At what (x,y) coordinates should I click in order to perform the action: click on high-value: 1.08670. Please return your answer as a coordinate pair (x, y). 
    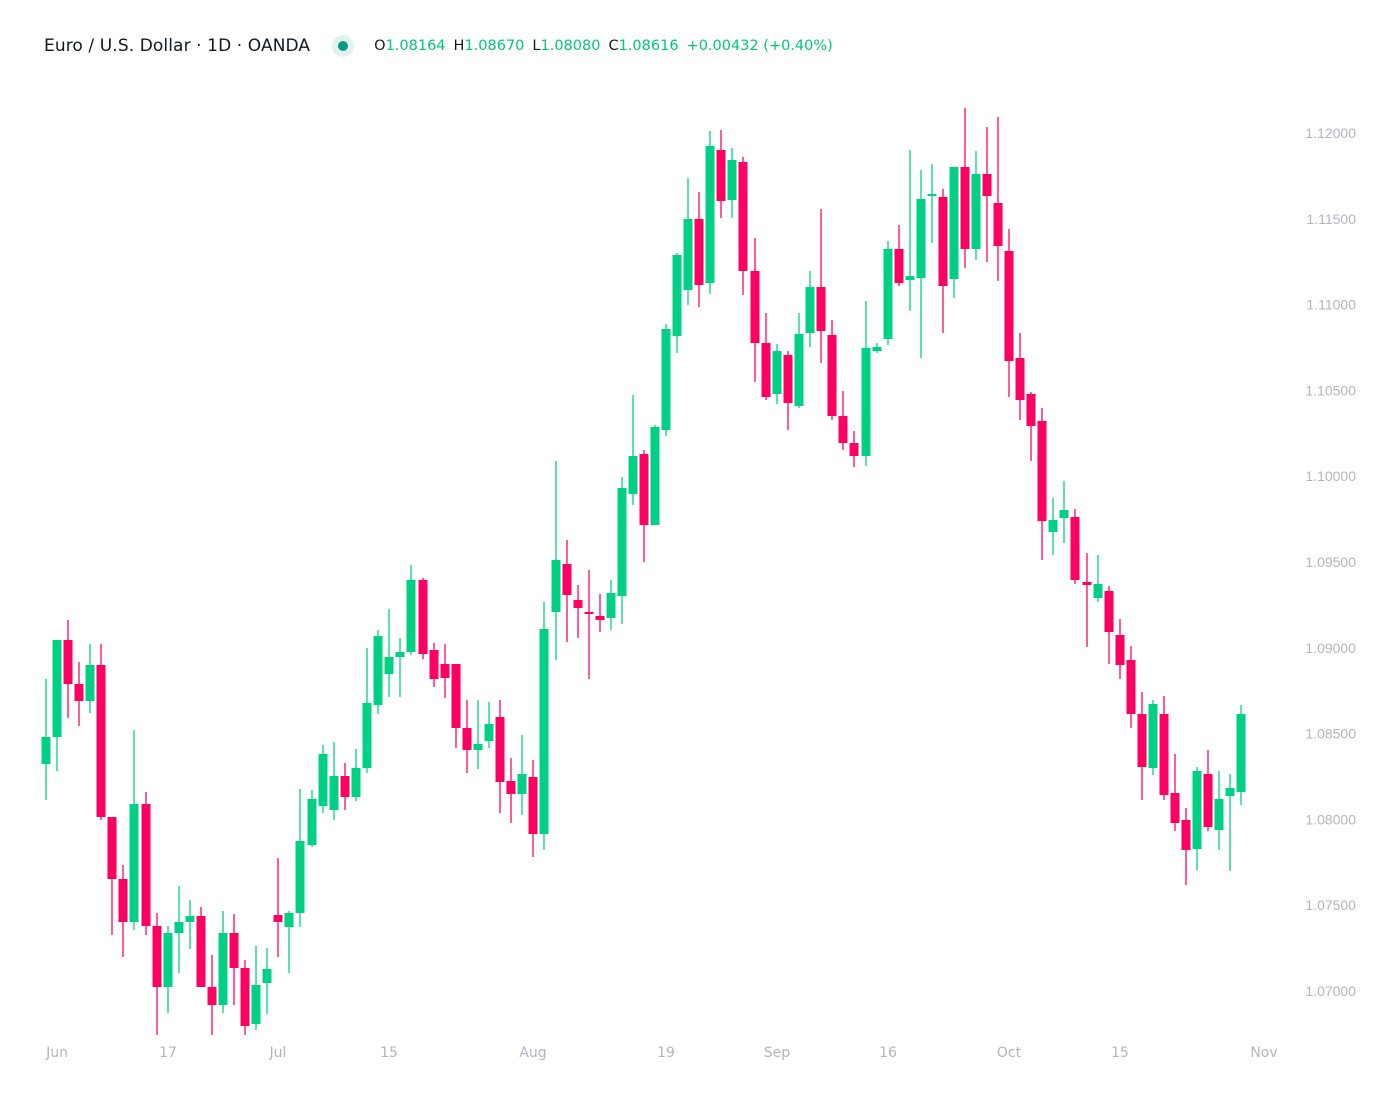
    Looking at the image, I should click on (494, 46).